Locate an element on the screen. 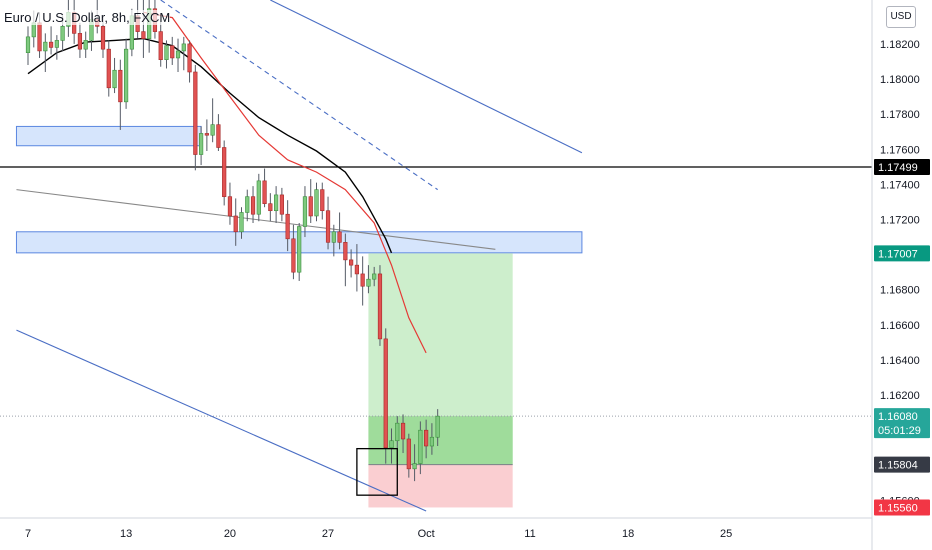 The height and width of the screenshot is (550, 932). upper-zone is located at coordinates (108, 136).